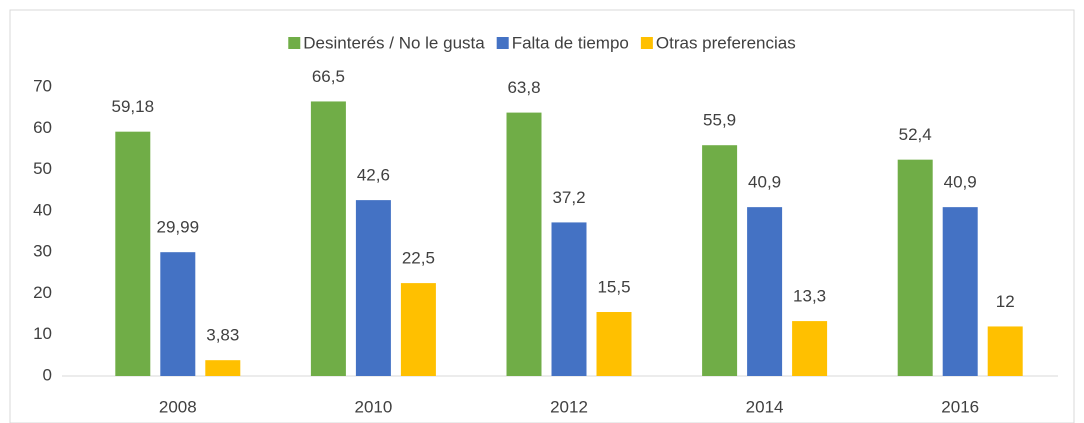 Image resolution: width=1084 pixels, height=423 pixels. I want to click on y-tick-label: 20, so click(42, 292).